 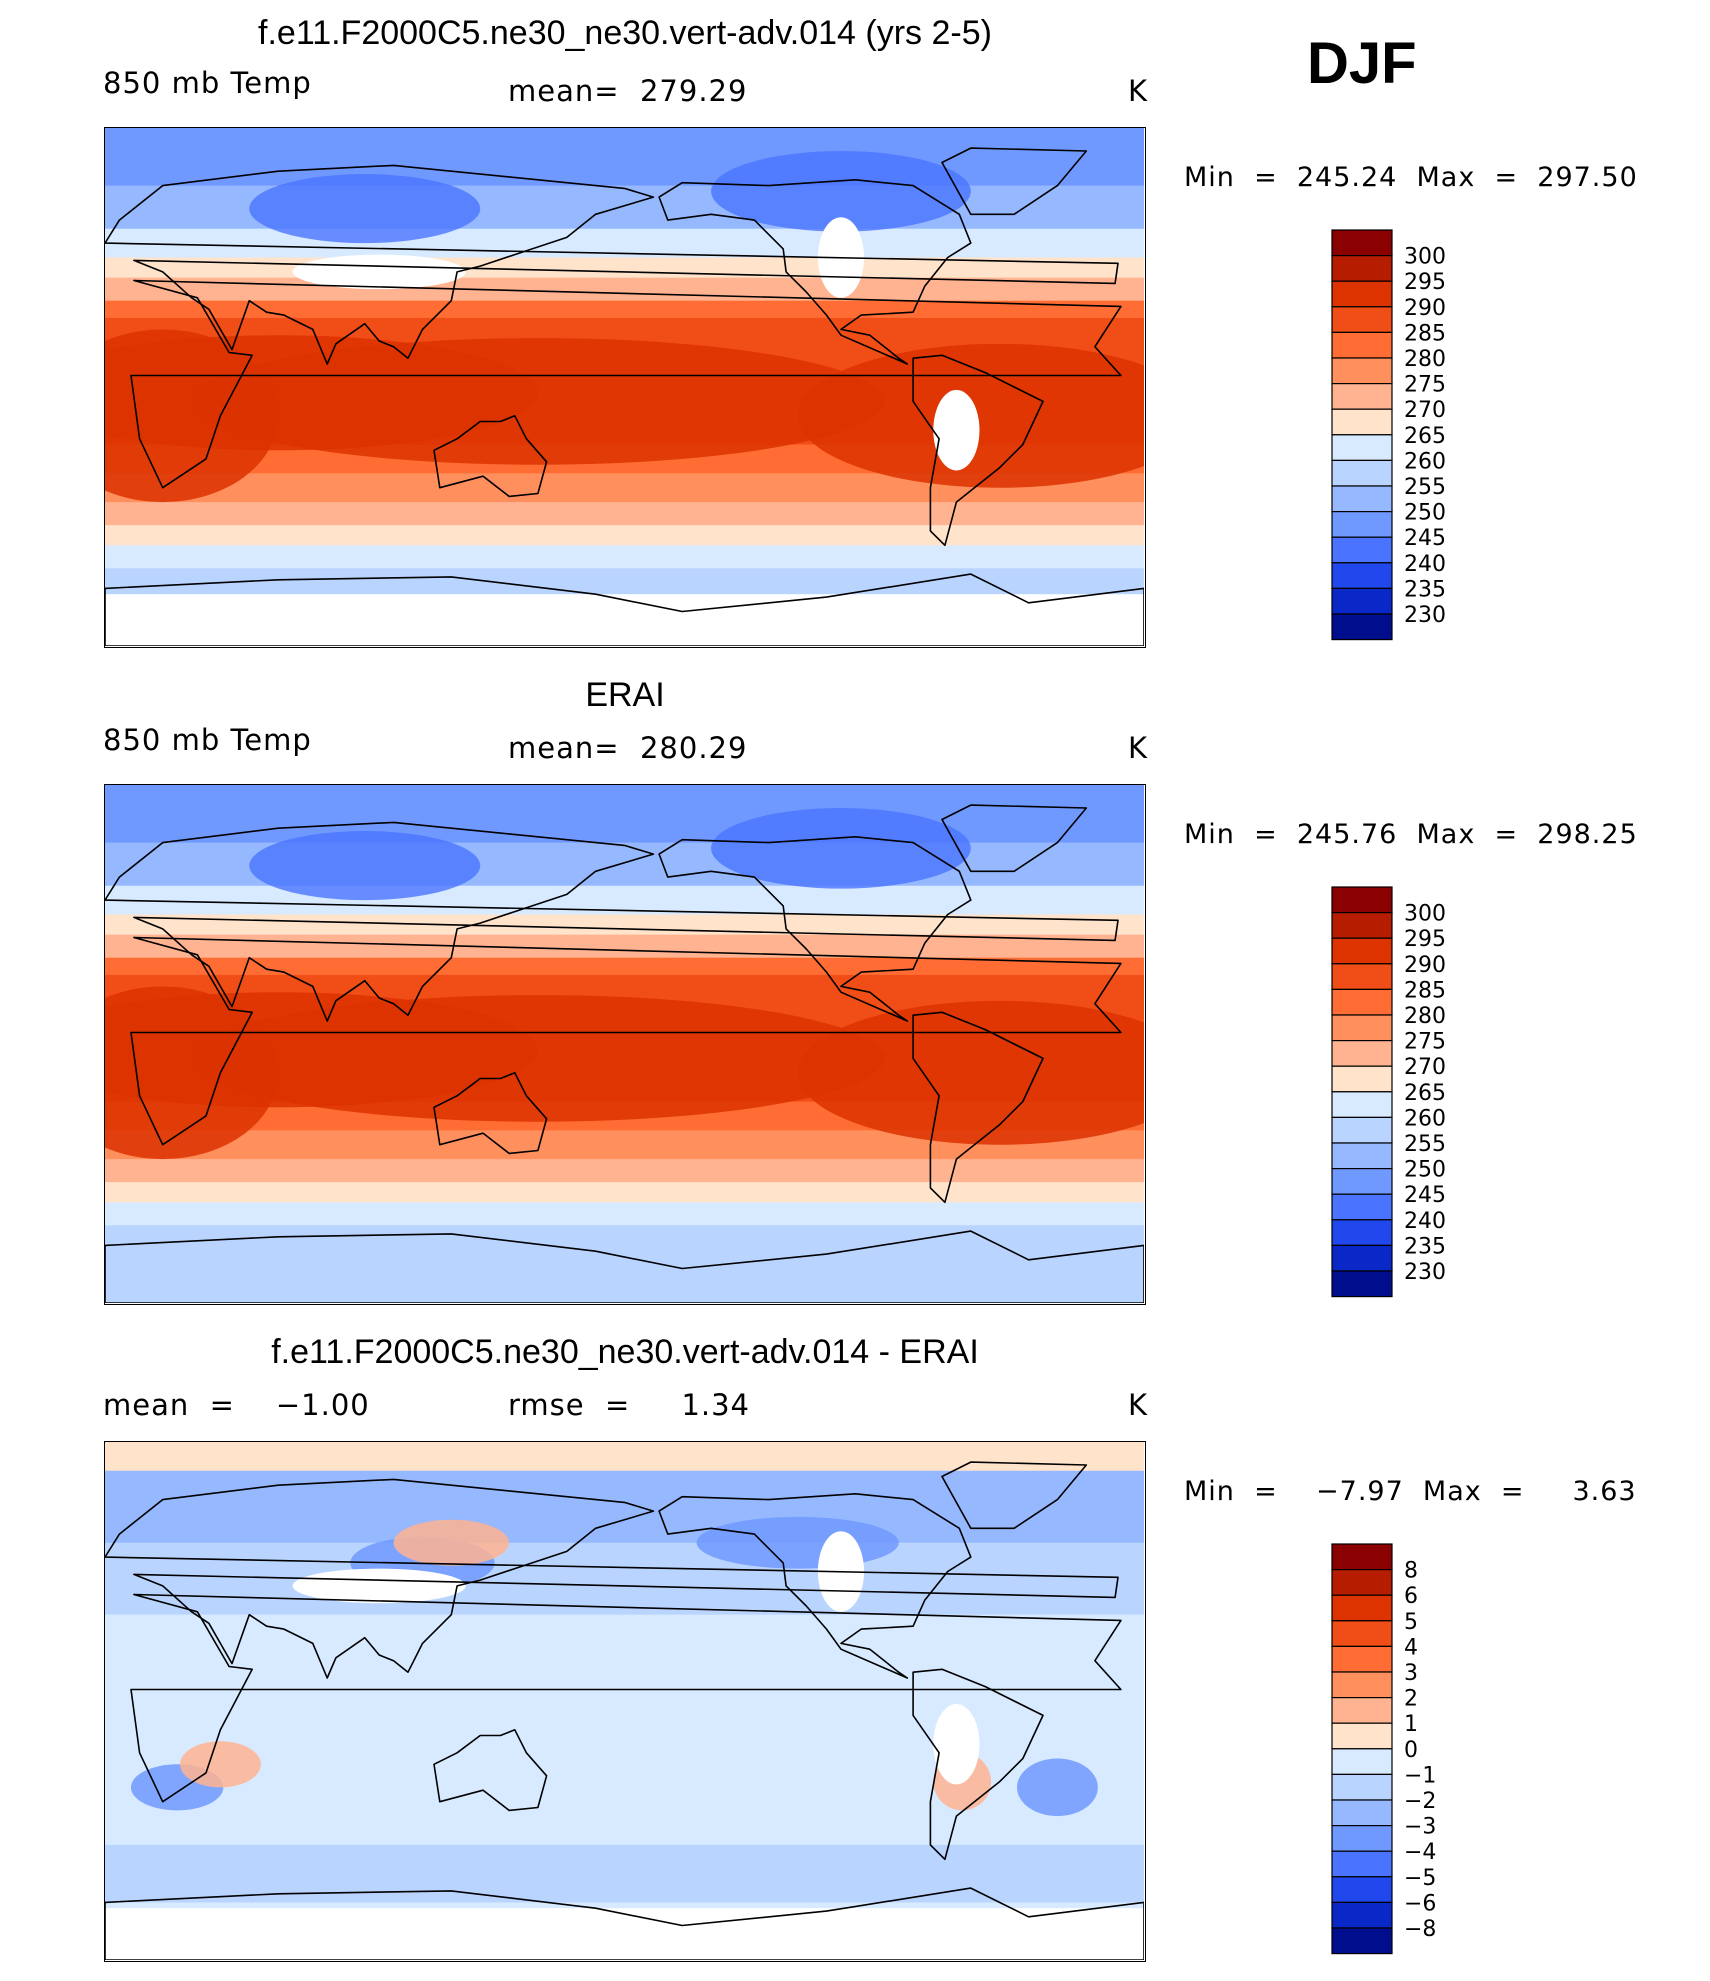 I want to click on panel2-title: ERAI, so click(x=625, y=695).